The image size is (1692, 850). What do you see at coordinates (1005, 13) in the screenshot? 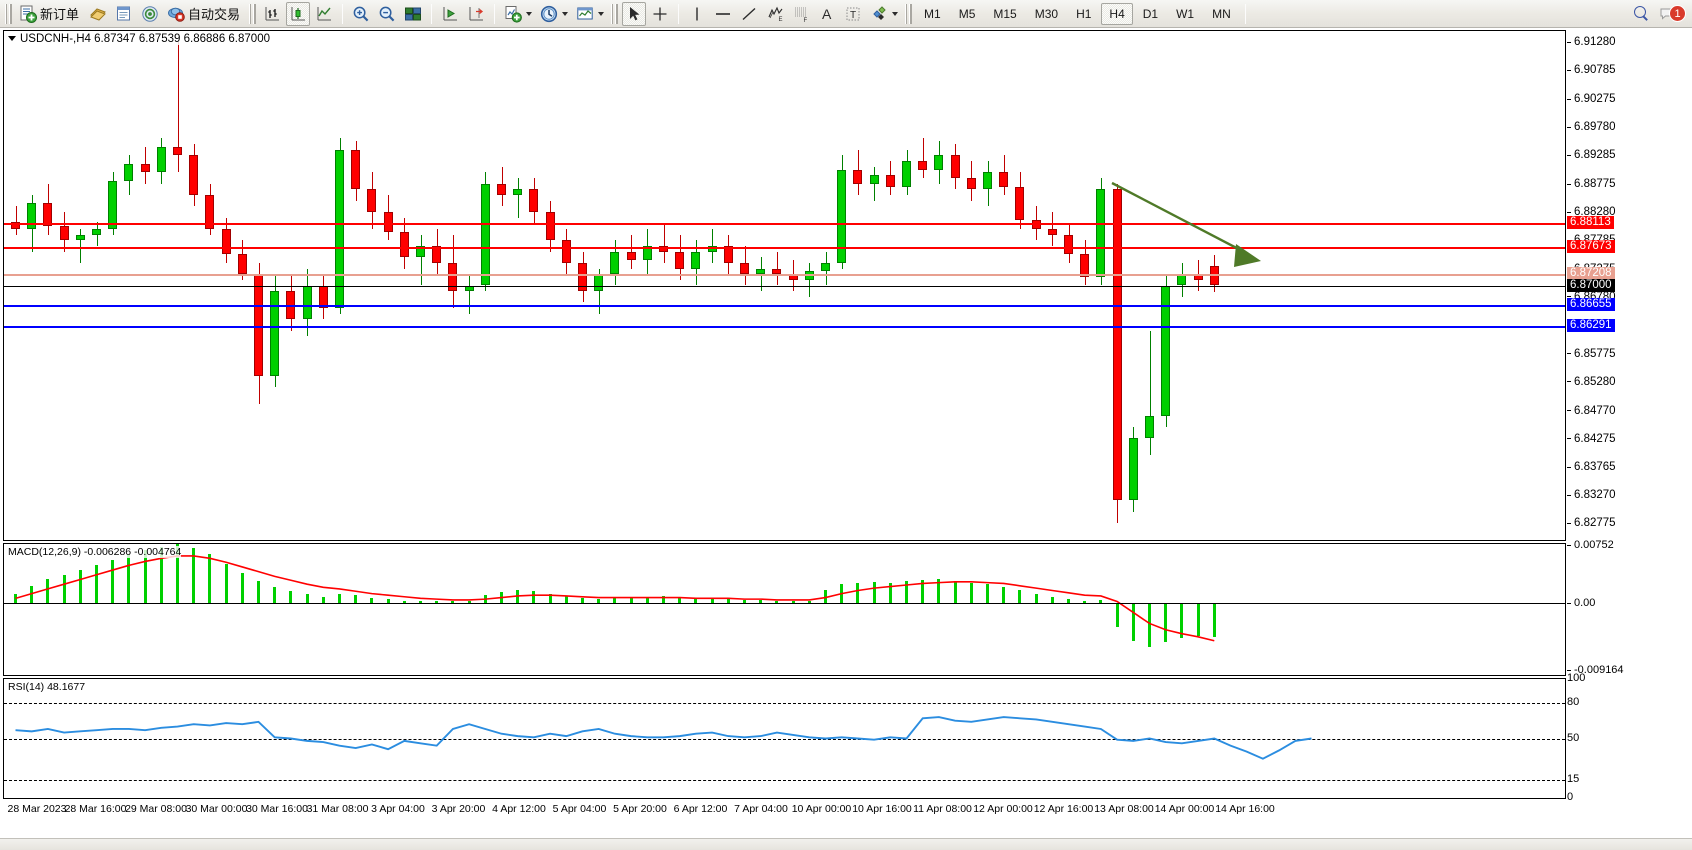
I see `timeframe-m15: M15` at bounding box center [1005, 13].